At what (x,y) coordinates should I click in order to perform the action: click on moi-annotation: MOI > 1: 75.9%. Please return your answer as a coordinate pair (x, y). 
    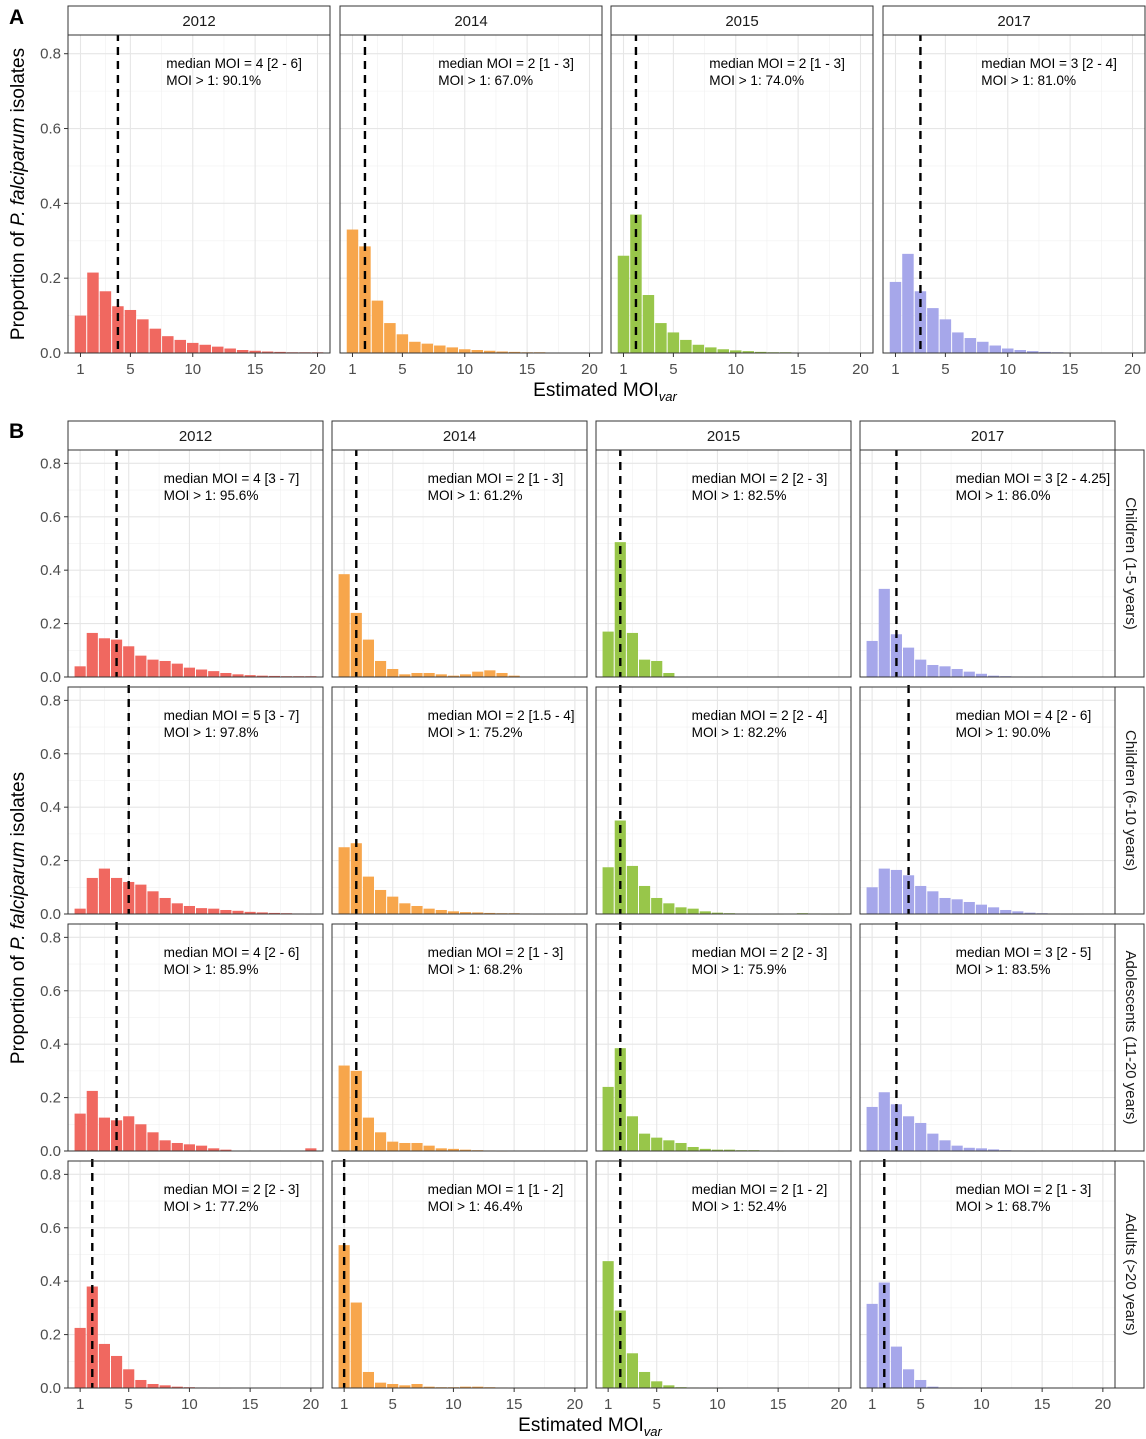
    Looking at the image, I should click on (739, 969).